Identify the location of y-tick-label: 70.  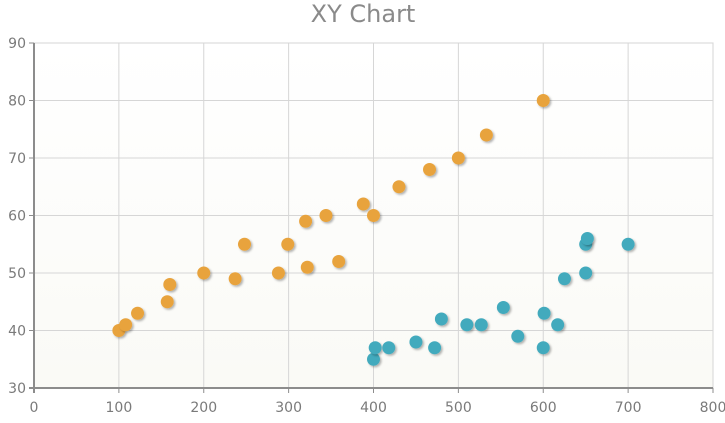
(17, 159).